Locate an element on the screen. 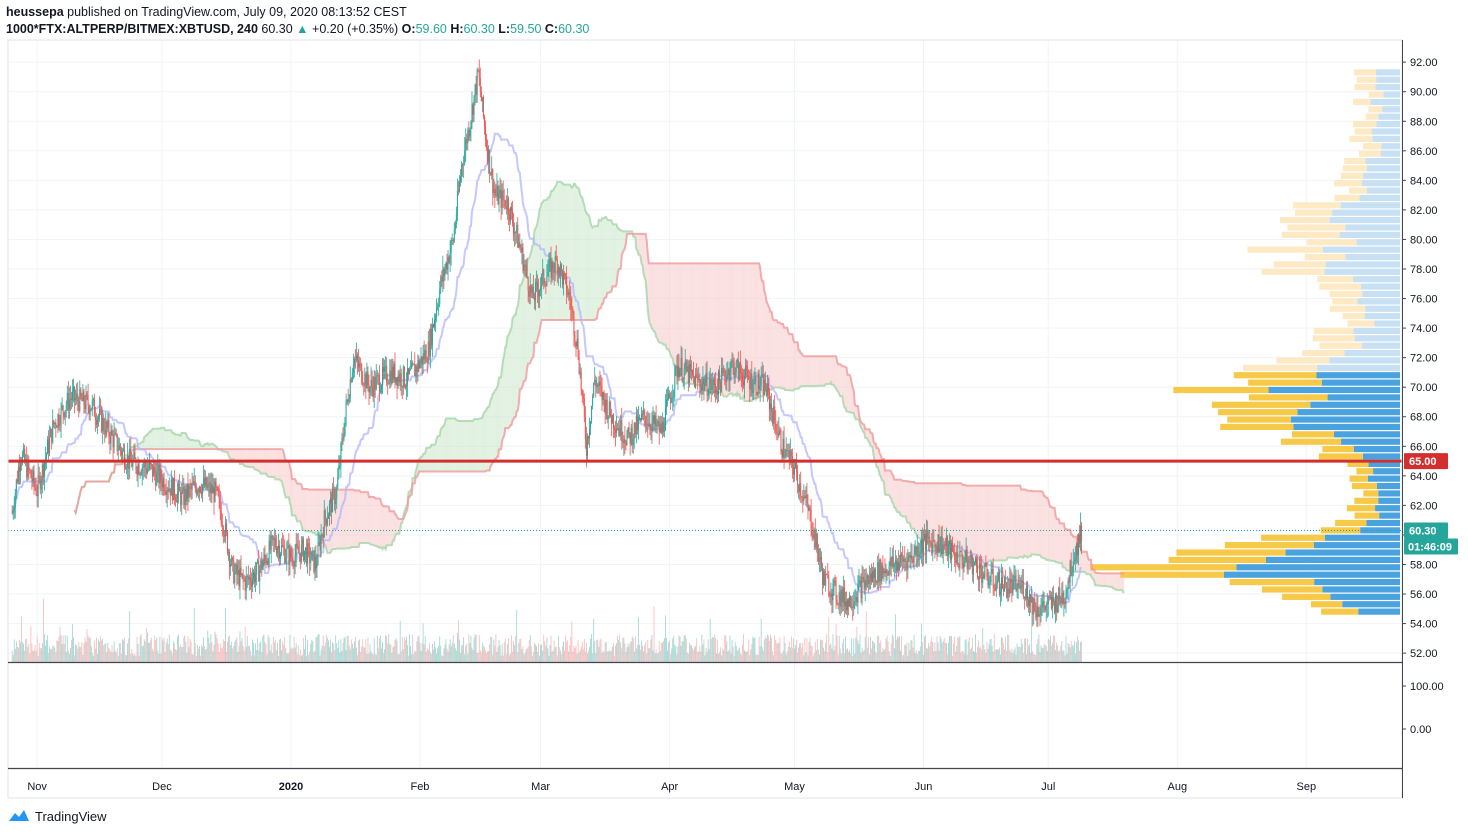  author-name: heussepa is located at coordinates (35, 12).